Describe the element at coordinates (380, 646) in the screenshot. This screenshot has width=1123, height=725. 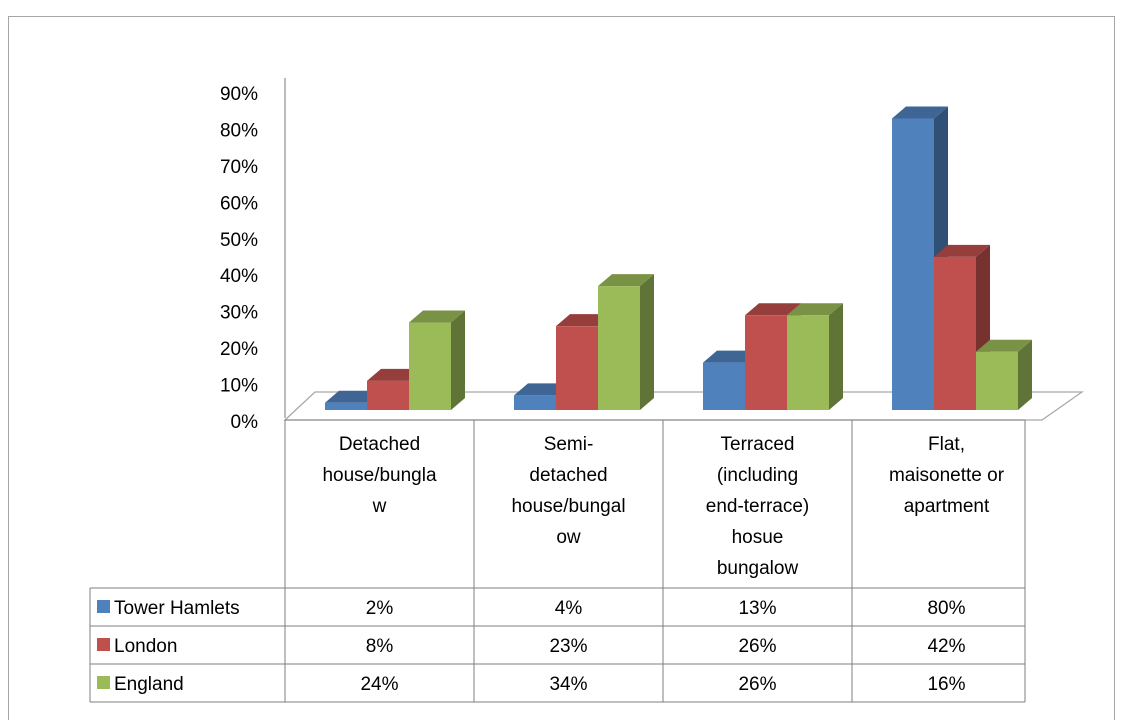
I see `data-table-value: 8%` at that location.